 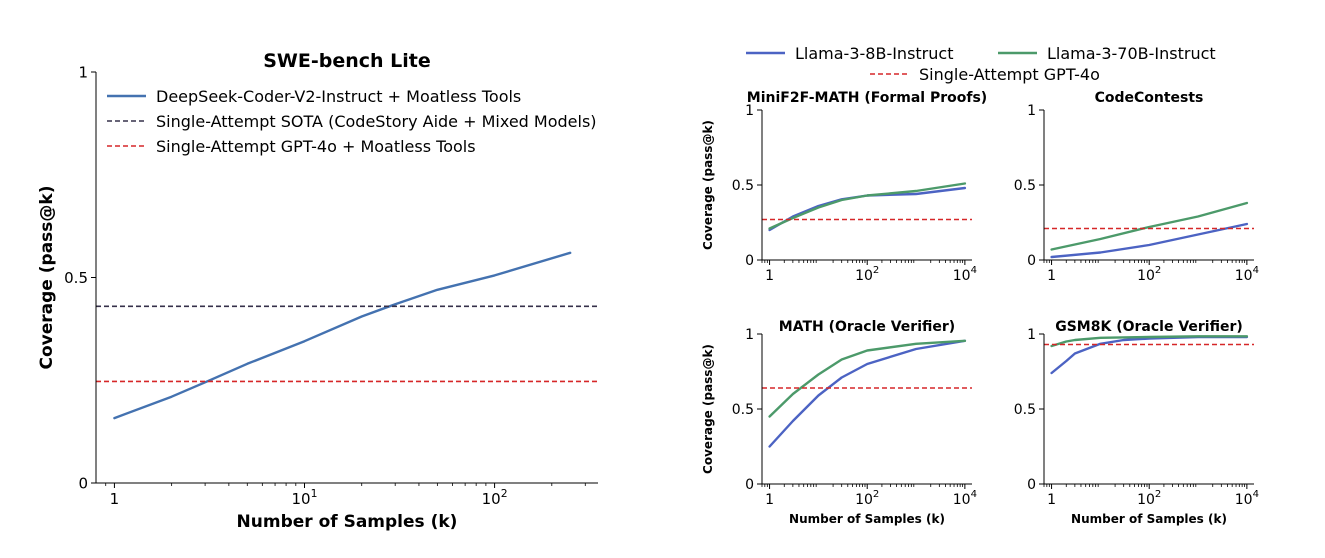 I want to click on chart-title: SWE-bench Lite, so click(x=347, y=61).